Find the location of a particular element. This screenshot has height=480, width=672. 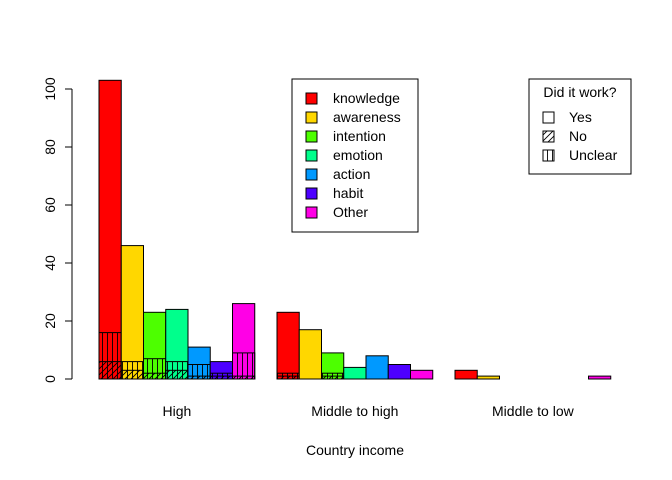

group-labels: High Middle to high Middle to low is located at coordinates (368, 411).